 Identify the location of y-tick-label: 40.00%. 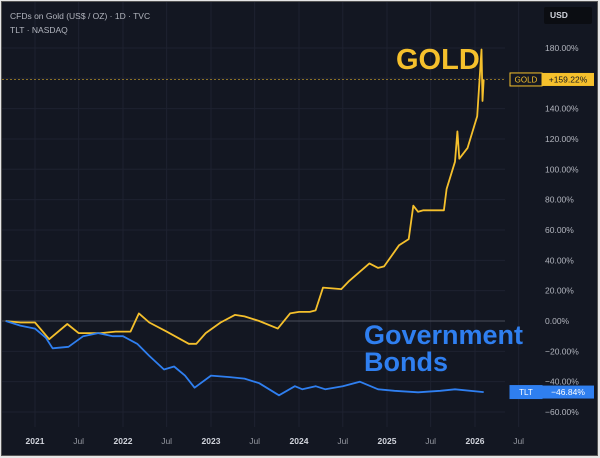
(559, 260).